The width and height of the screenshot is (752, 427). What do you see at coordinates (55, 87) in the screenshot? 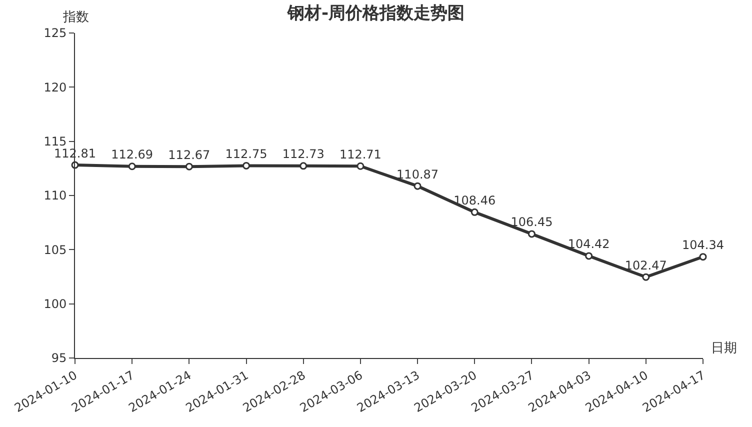
I see `y-tick-label: 120` at bounding box center [55, 87].